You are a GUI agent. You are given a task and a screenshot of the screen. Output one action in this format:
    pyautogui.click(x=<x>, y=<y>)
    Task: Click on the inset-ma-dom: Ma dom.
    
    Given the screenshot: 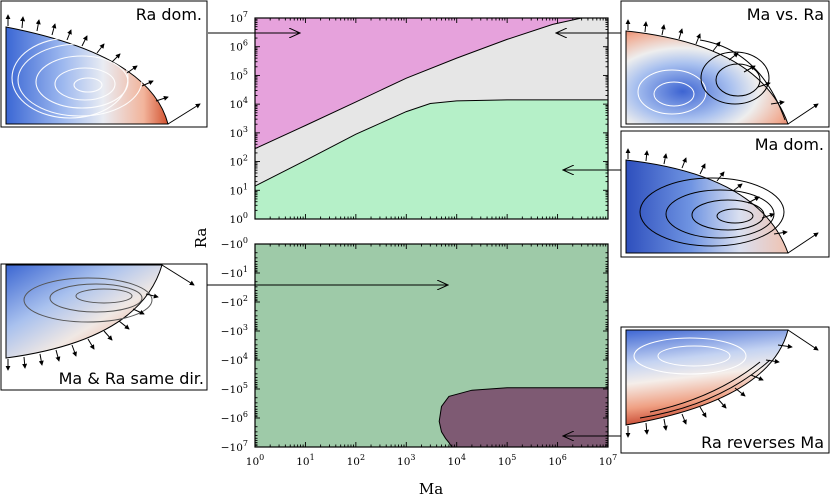 What is the action you would take?
    pyautogui.click(x=725, y=194)
    